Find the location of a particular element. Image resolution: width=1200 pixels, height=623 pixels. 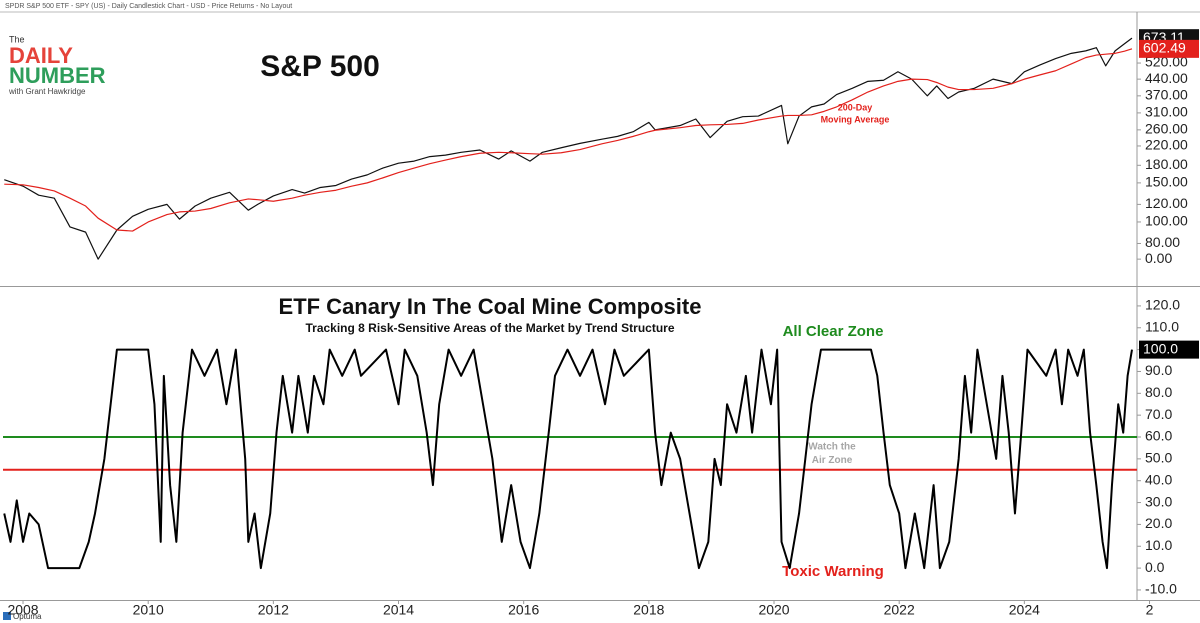

y-tick-label: 310.00 is located at coordinates (1166, 112).